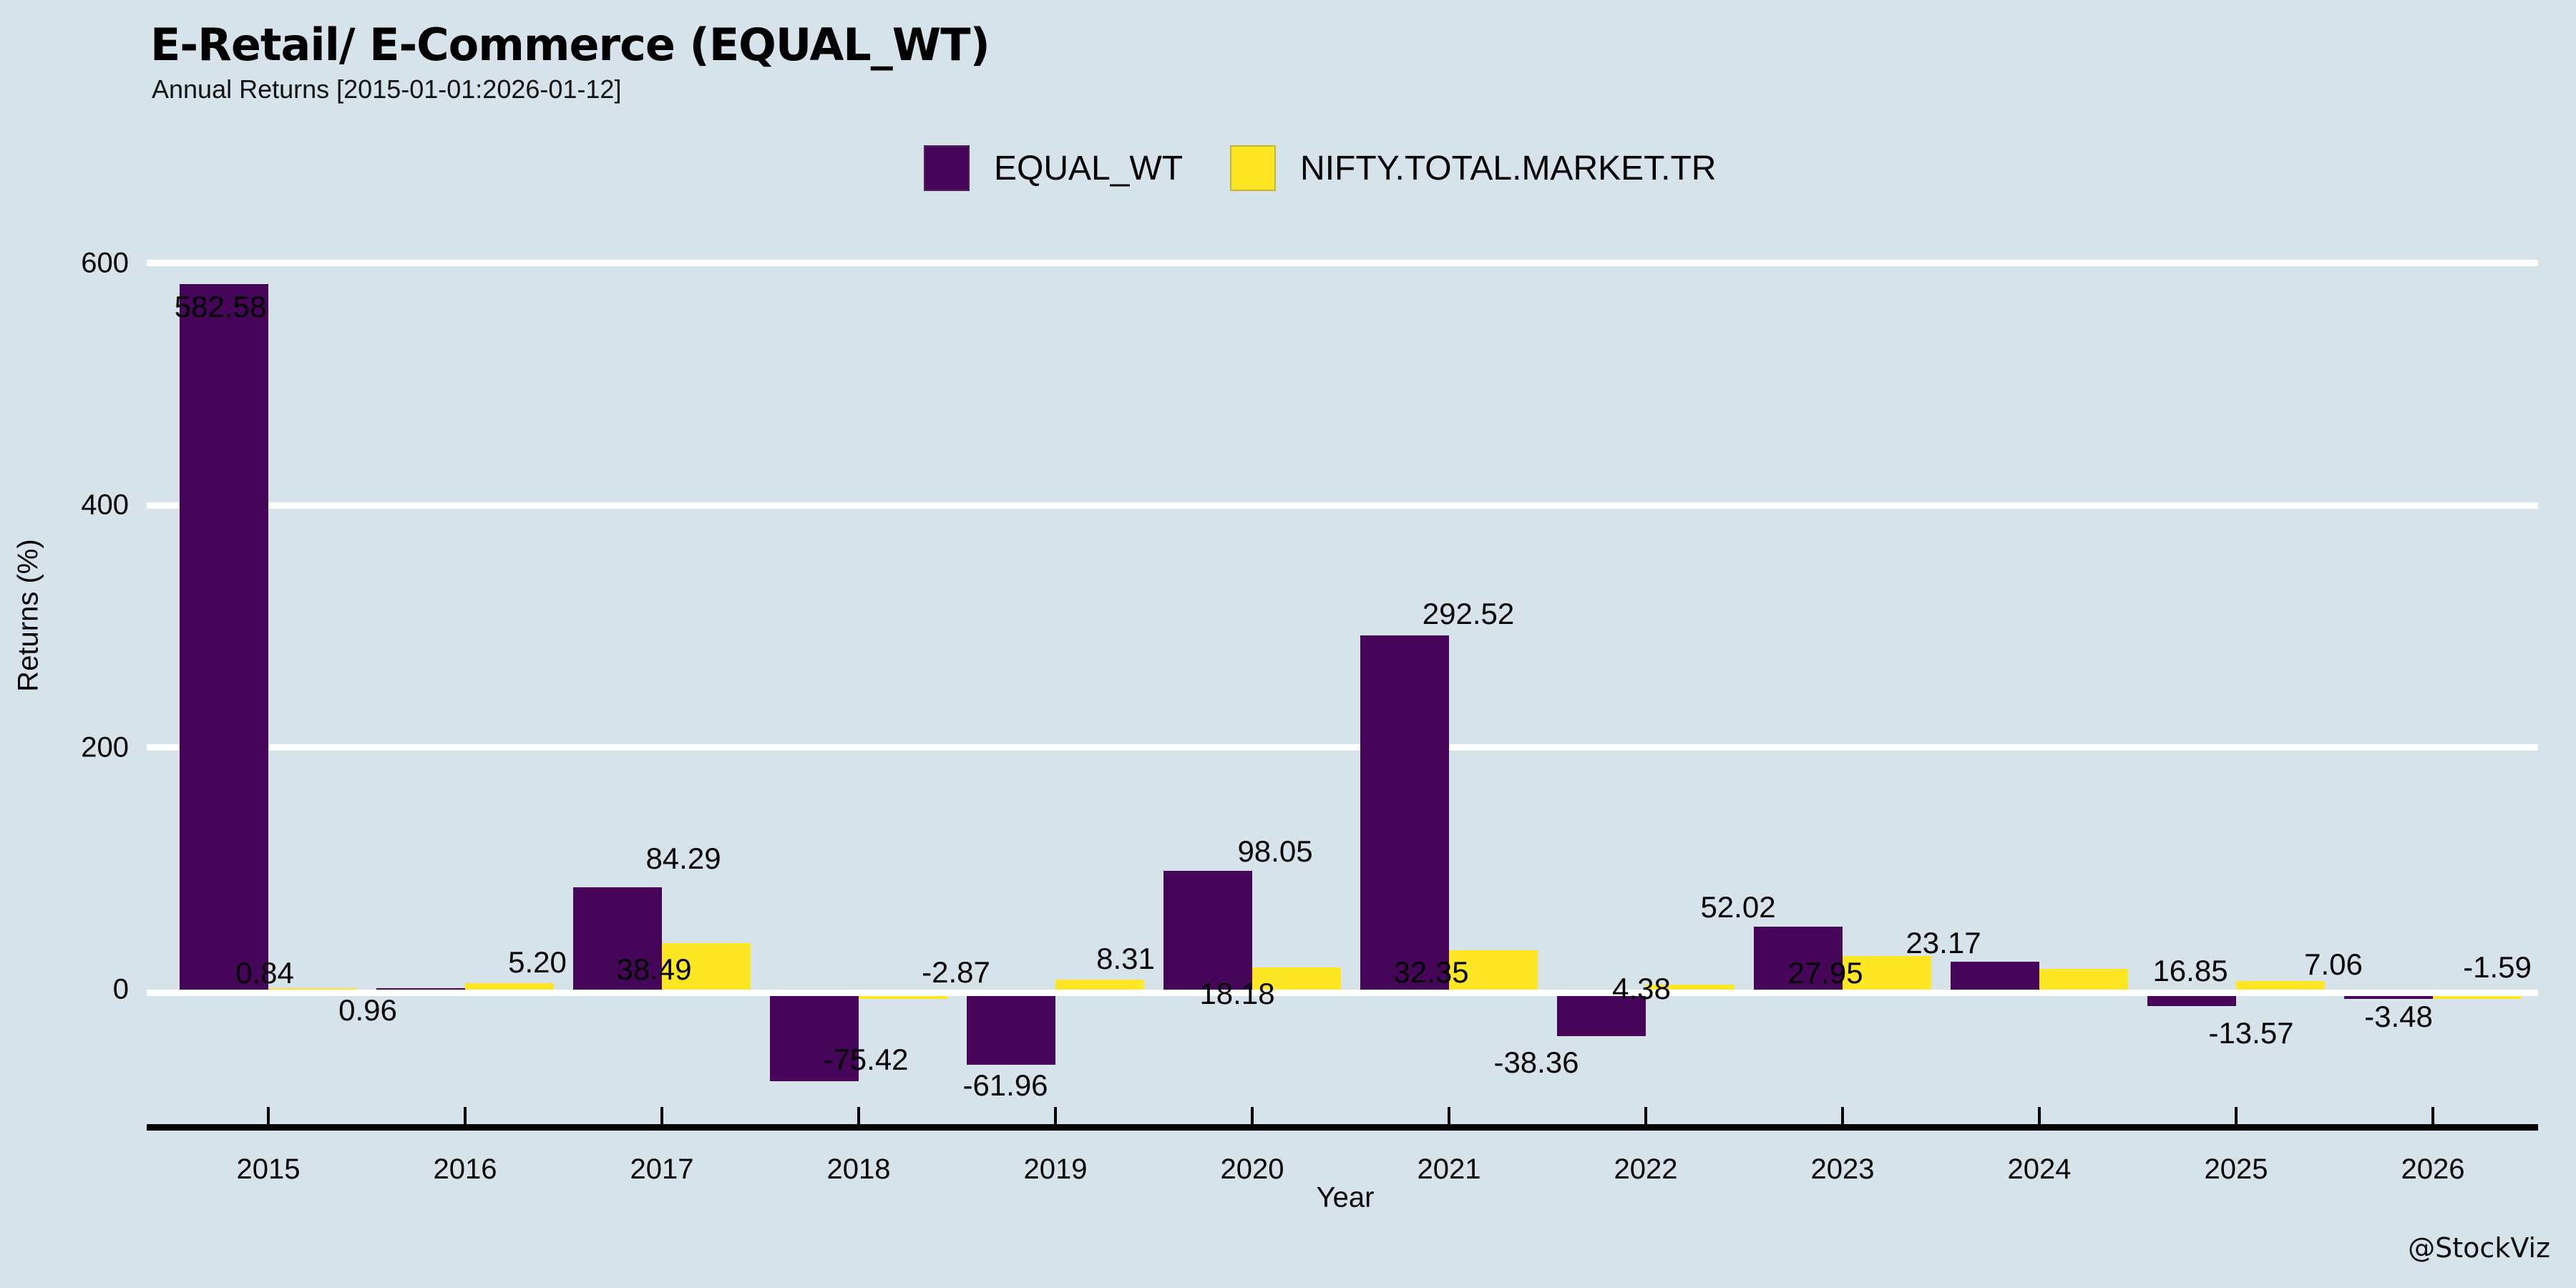 The height and width of the screenshot is (1288, 2576). I want to click on x-tick-2023, so click(1842, 1115).